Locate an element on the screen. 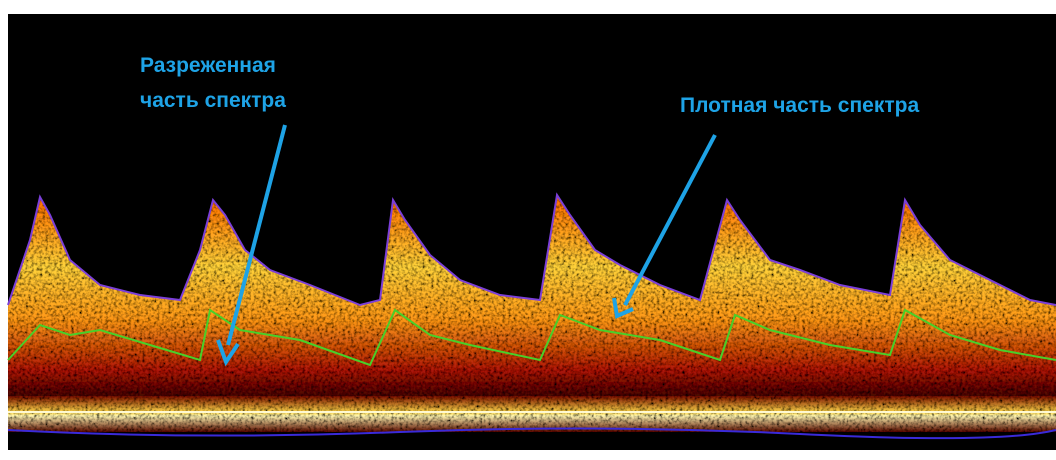 The height and width of the screenshot is (460, 1056). arrow-sparse is located at coordinates (256, 235).